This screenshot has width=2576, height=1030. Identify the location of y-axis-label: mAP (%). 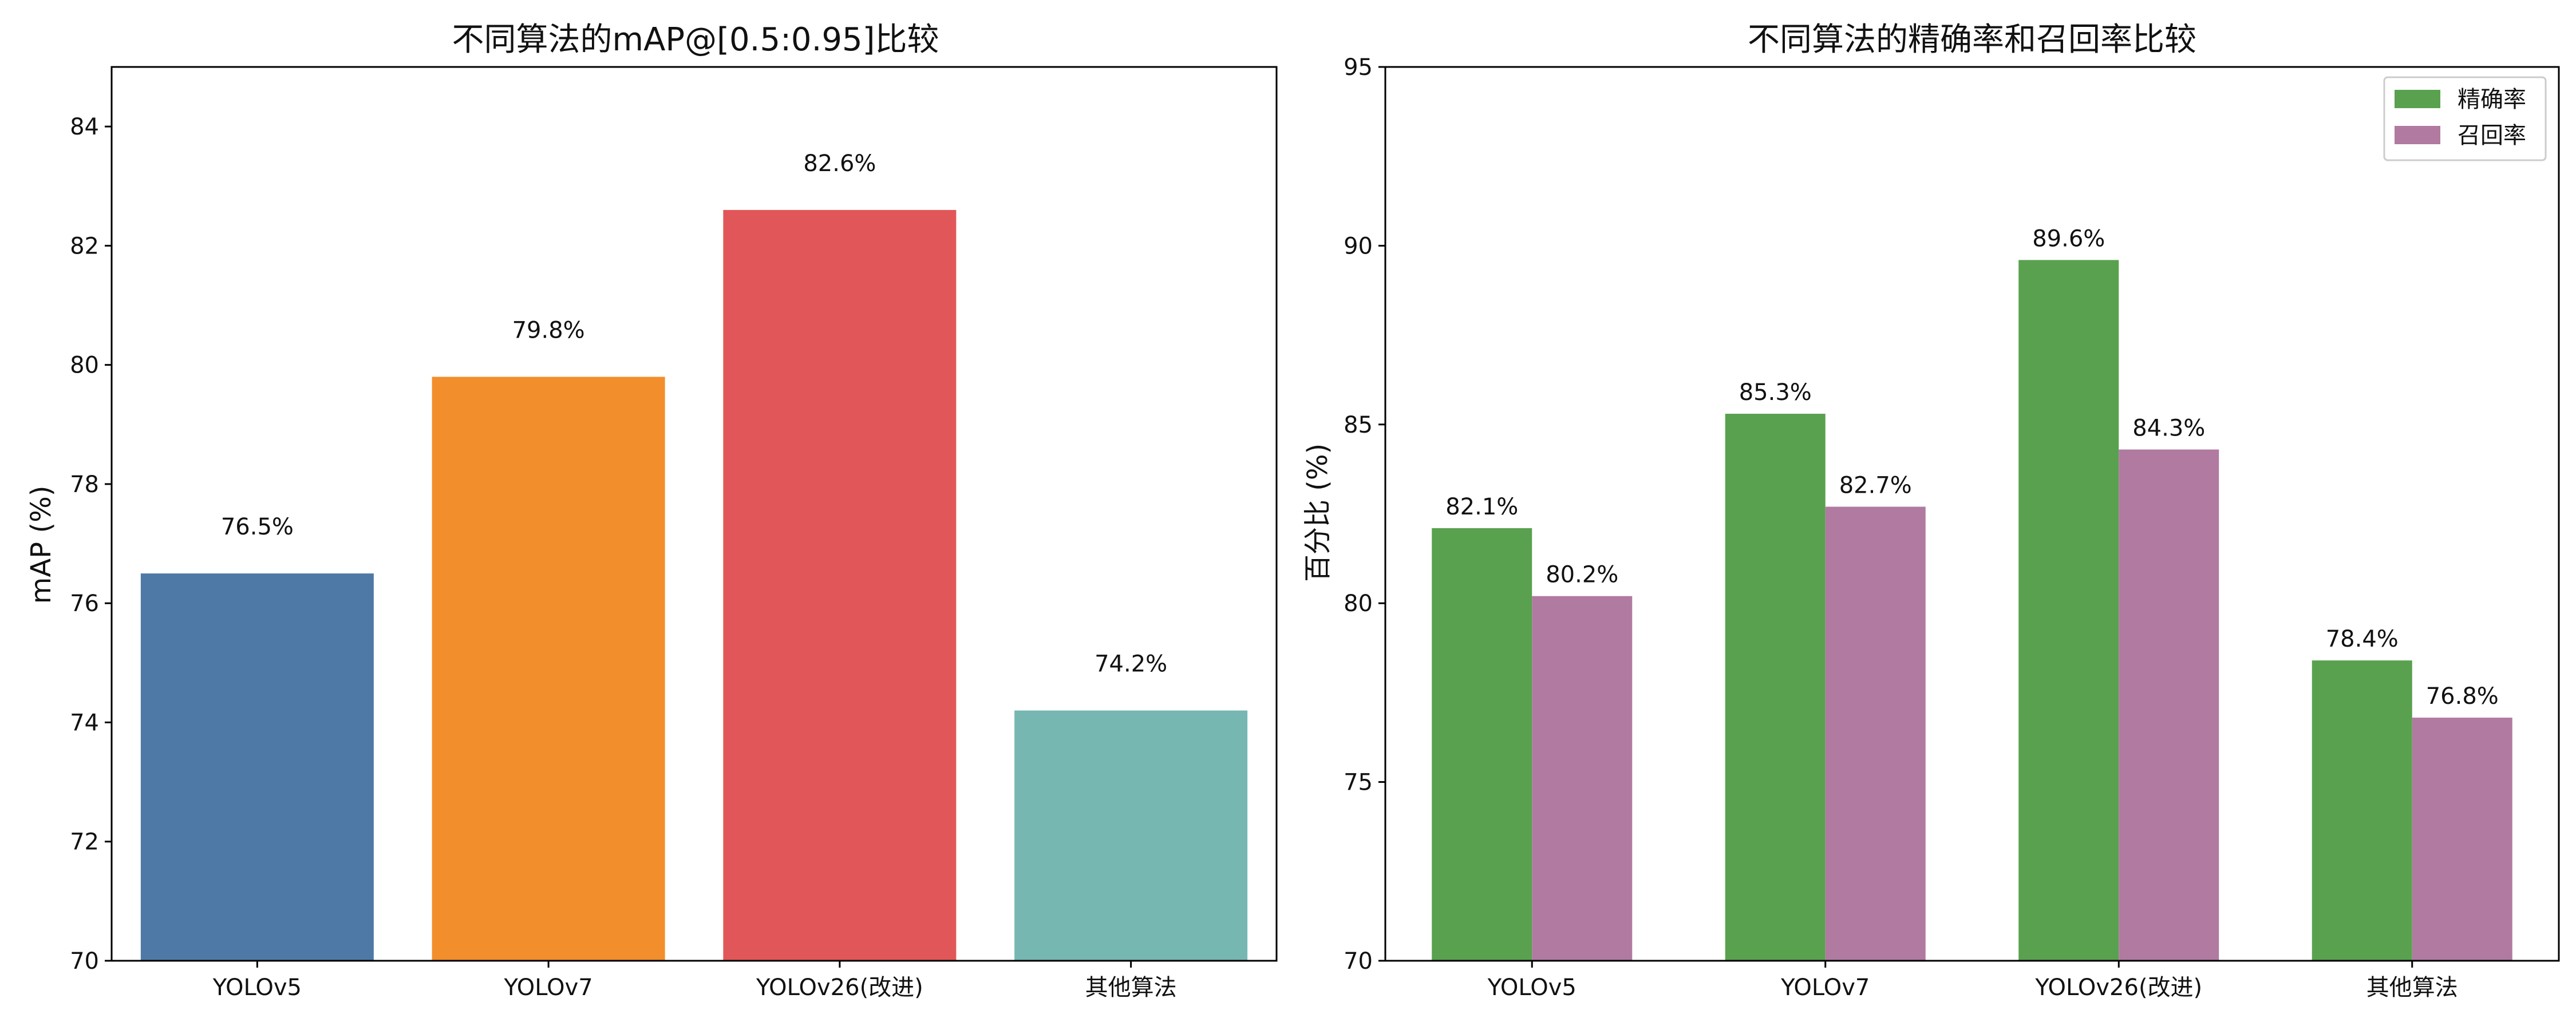
(41, 545).